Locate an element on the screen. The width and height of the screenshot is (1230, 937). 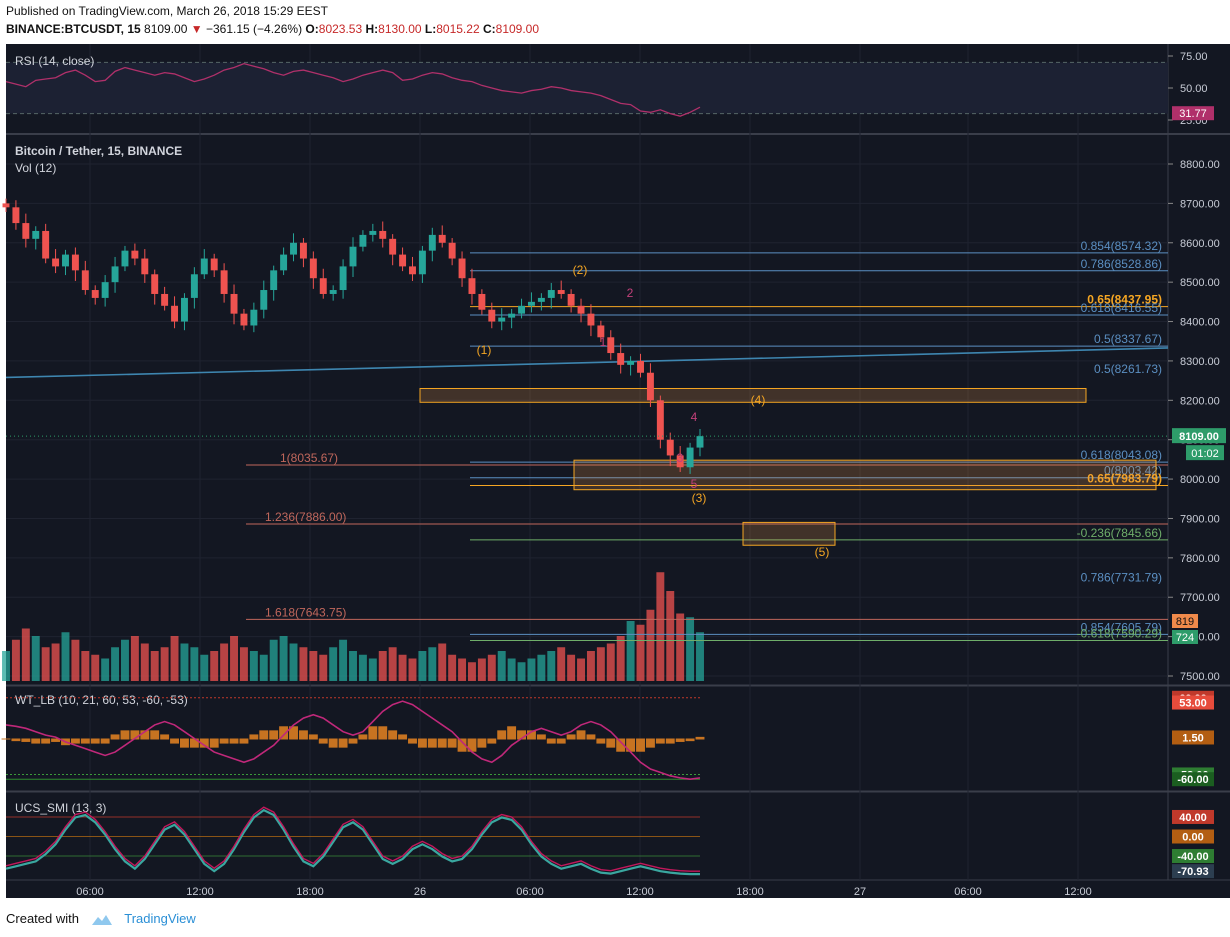
wave-label: (2) is located at coordinates (580, 270).